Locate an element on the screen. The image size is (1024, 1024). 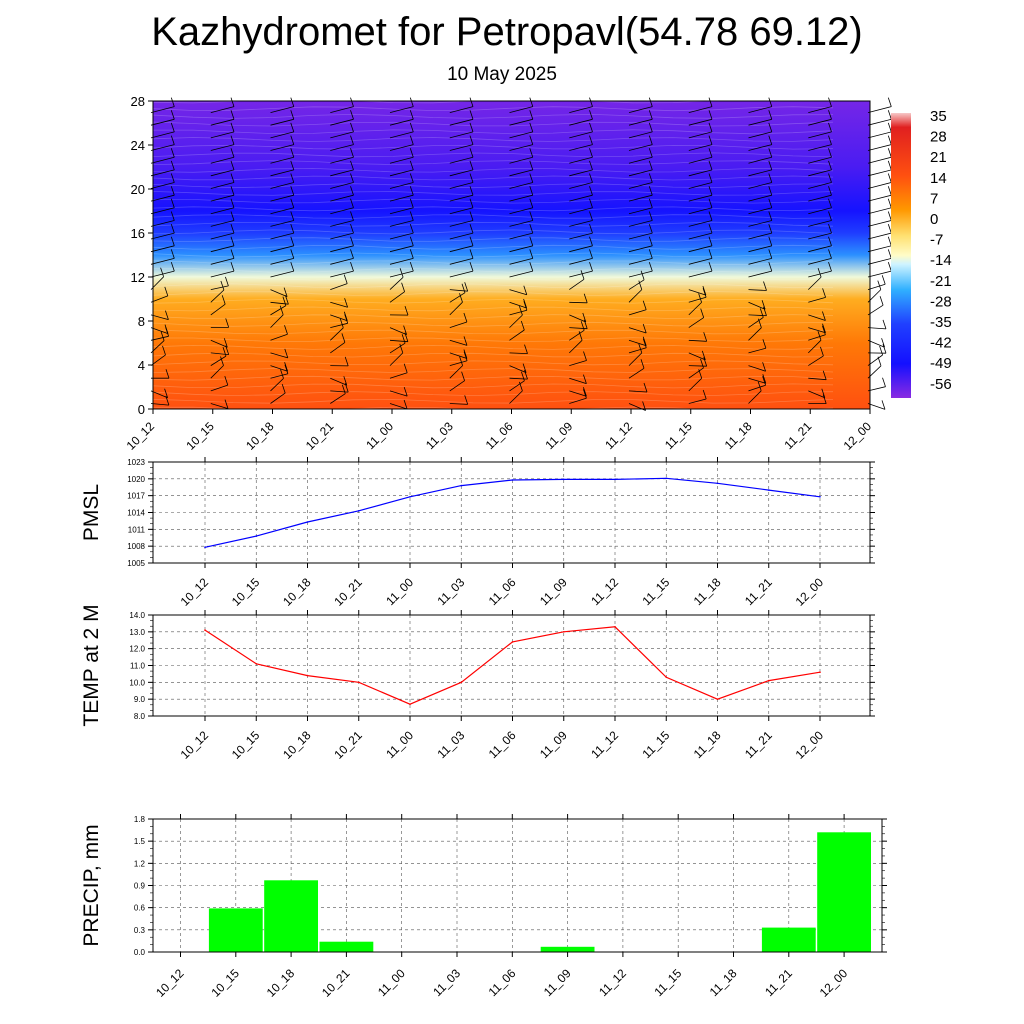
colorbar-label: -14 is located at coordinates (941, 260).